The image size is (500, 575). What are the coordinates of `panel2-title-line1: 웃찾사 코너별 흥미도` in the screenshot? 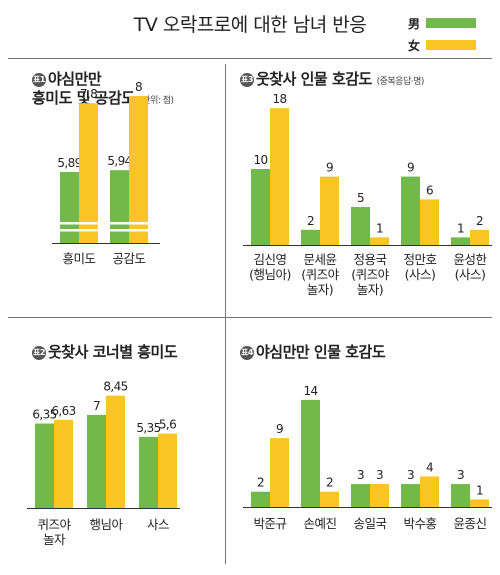 It's located at (113, 352).